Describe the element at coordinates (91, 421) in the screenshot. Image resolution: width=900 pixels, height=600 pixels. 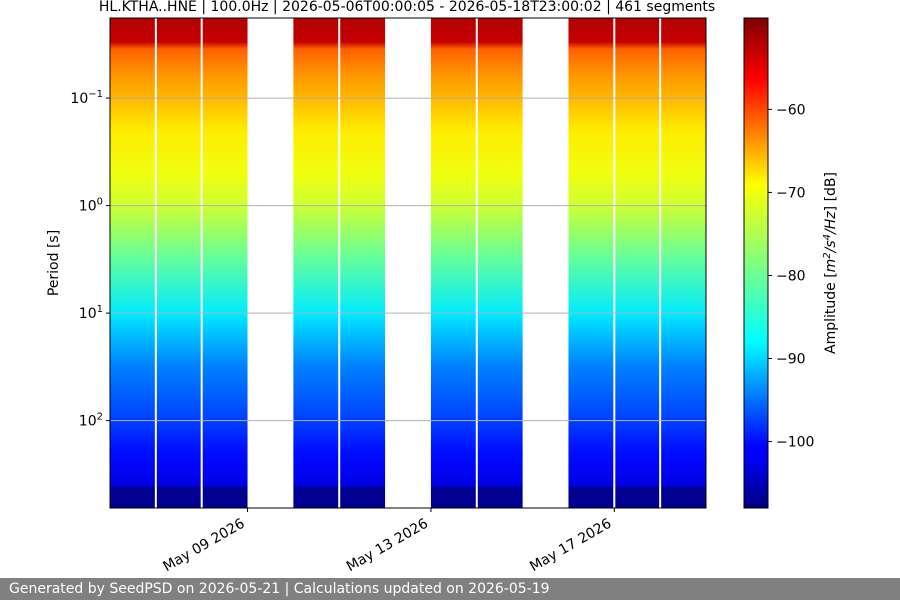
I see `y-tick-label: 10²` at that location.